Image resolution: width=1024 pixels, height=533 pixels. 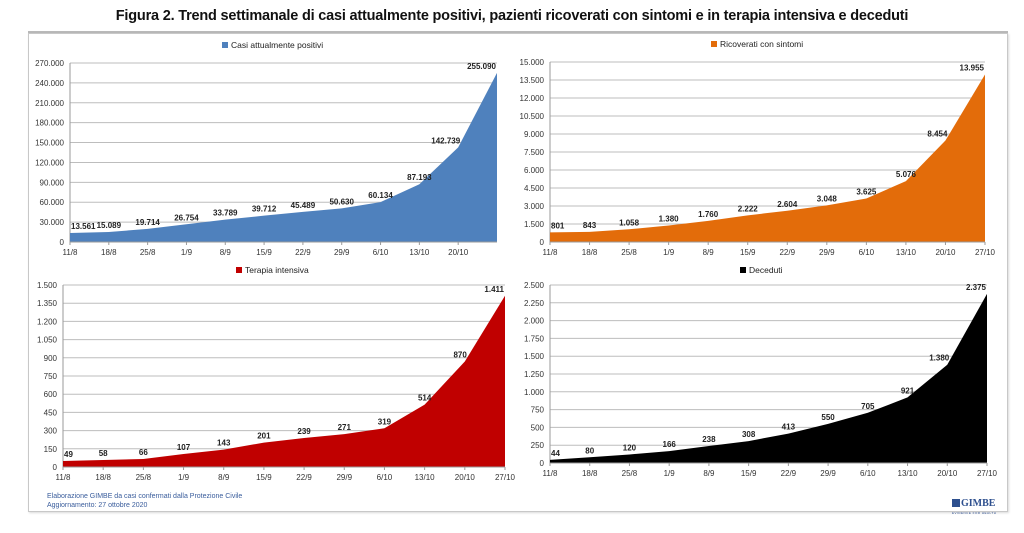 What do you see at coordinates (51, 358) in the screenshot?
I see `y-tick-label: 900` at bounding box center [51, 358].